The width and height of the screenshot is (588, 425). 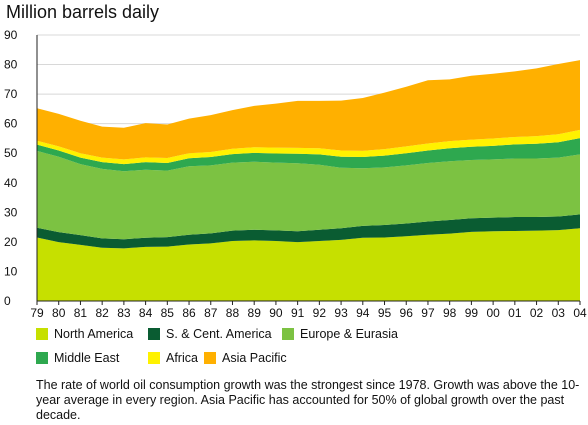 I want to click on x-tick-label: 97, so click(x=428, y=313).